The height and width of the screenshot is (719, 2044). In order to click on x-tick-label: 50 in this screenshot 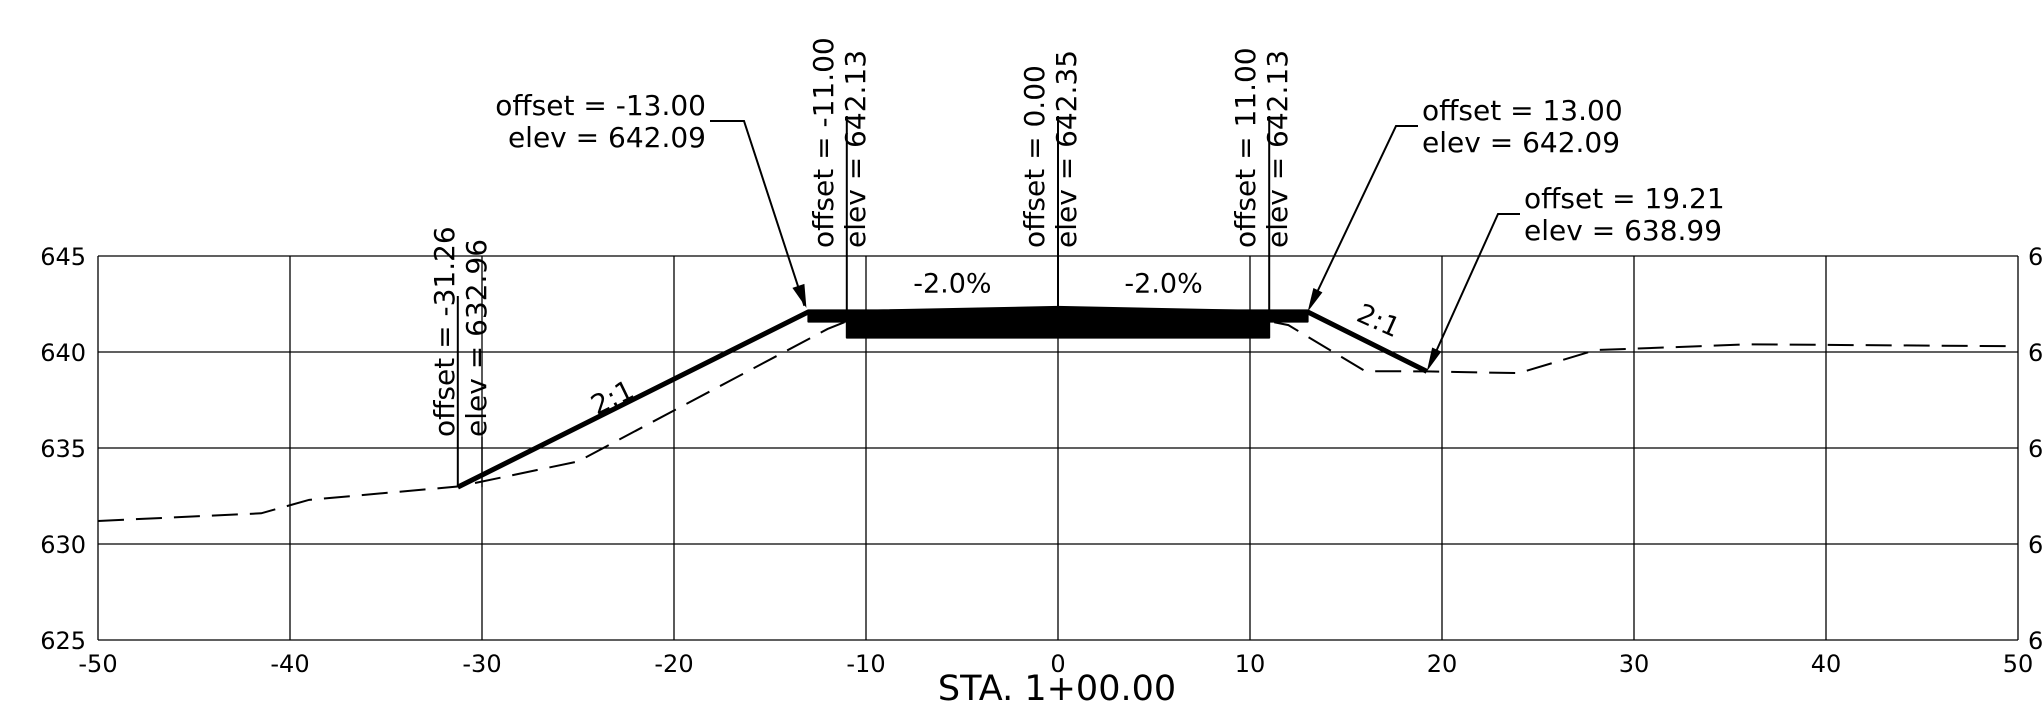, I will do `click(2018, 664)`.